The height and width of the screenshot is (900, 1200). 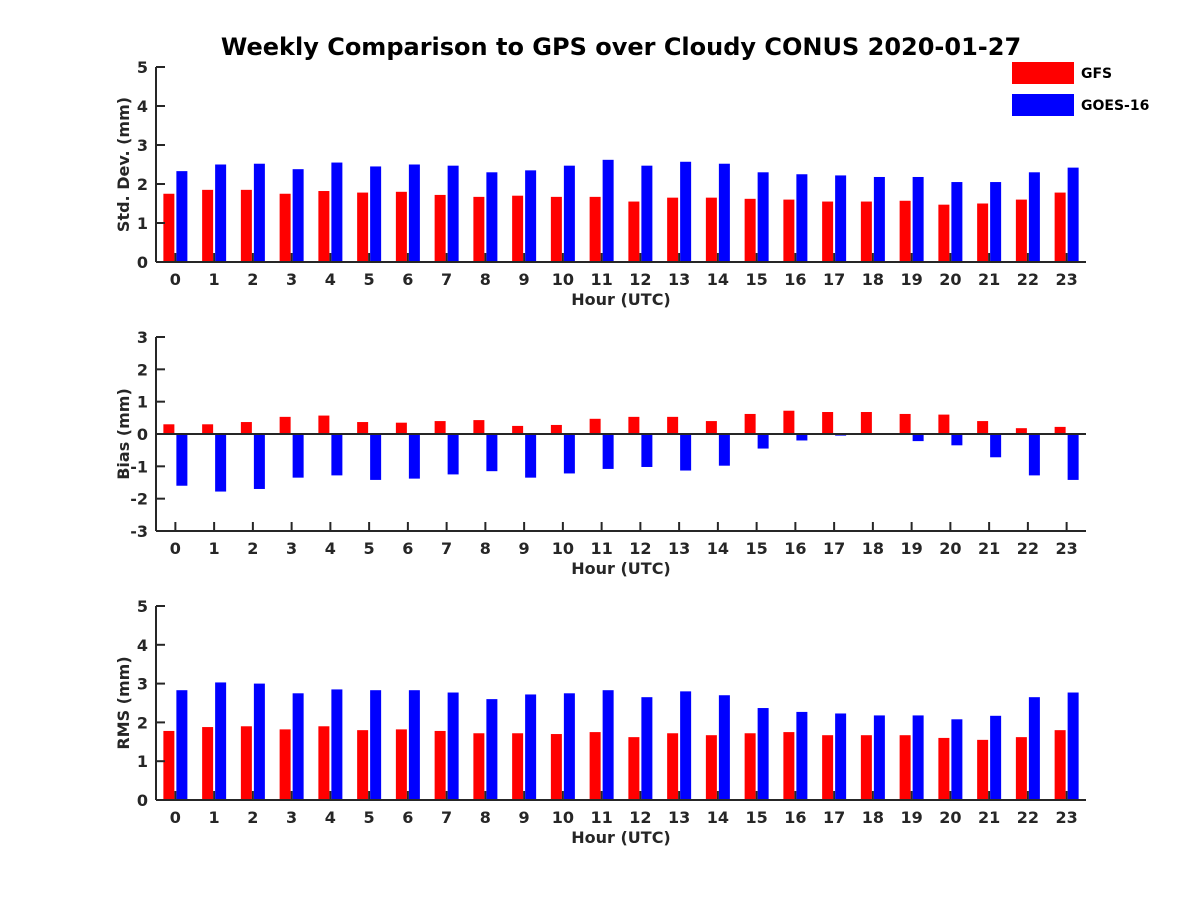 What do you see at coordinates (123, 164) in the screenshot?
I see `y-axis-label: Std. Dev. (mm)` at bounding box center [123, 164].